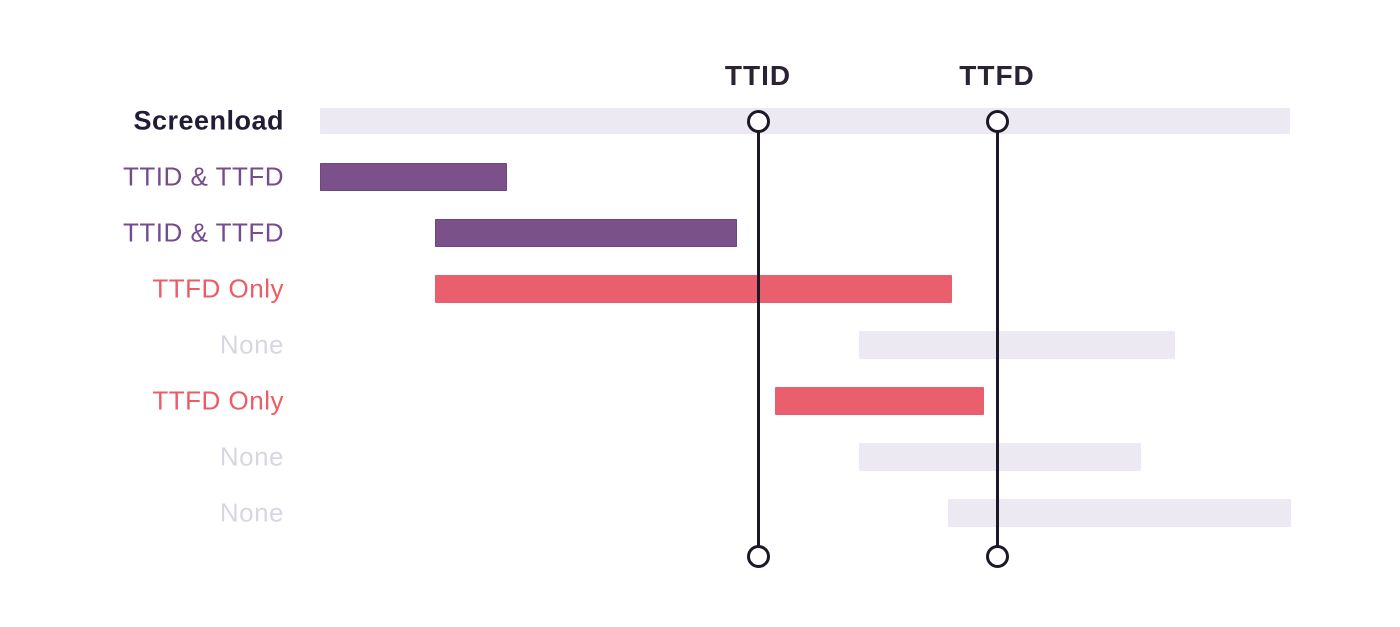 This screenshot has width=1400, height=627. I want to click on ttfd-marker-line, so click(997, 338).